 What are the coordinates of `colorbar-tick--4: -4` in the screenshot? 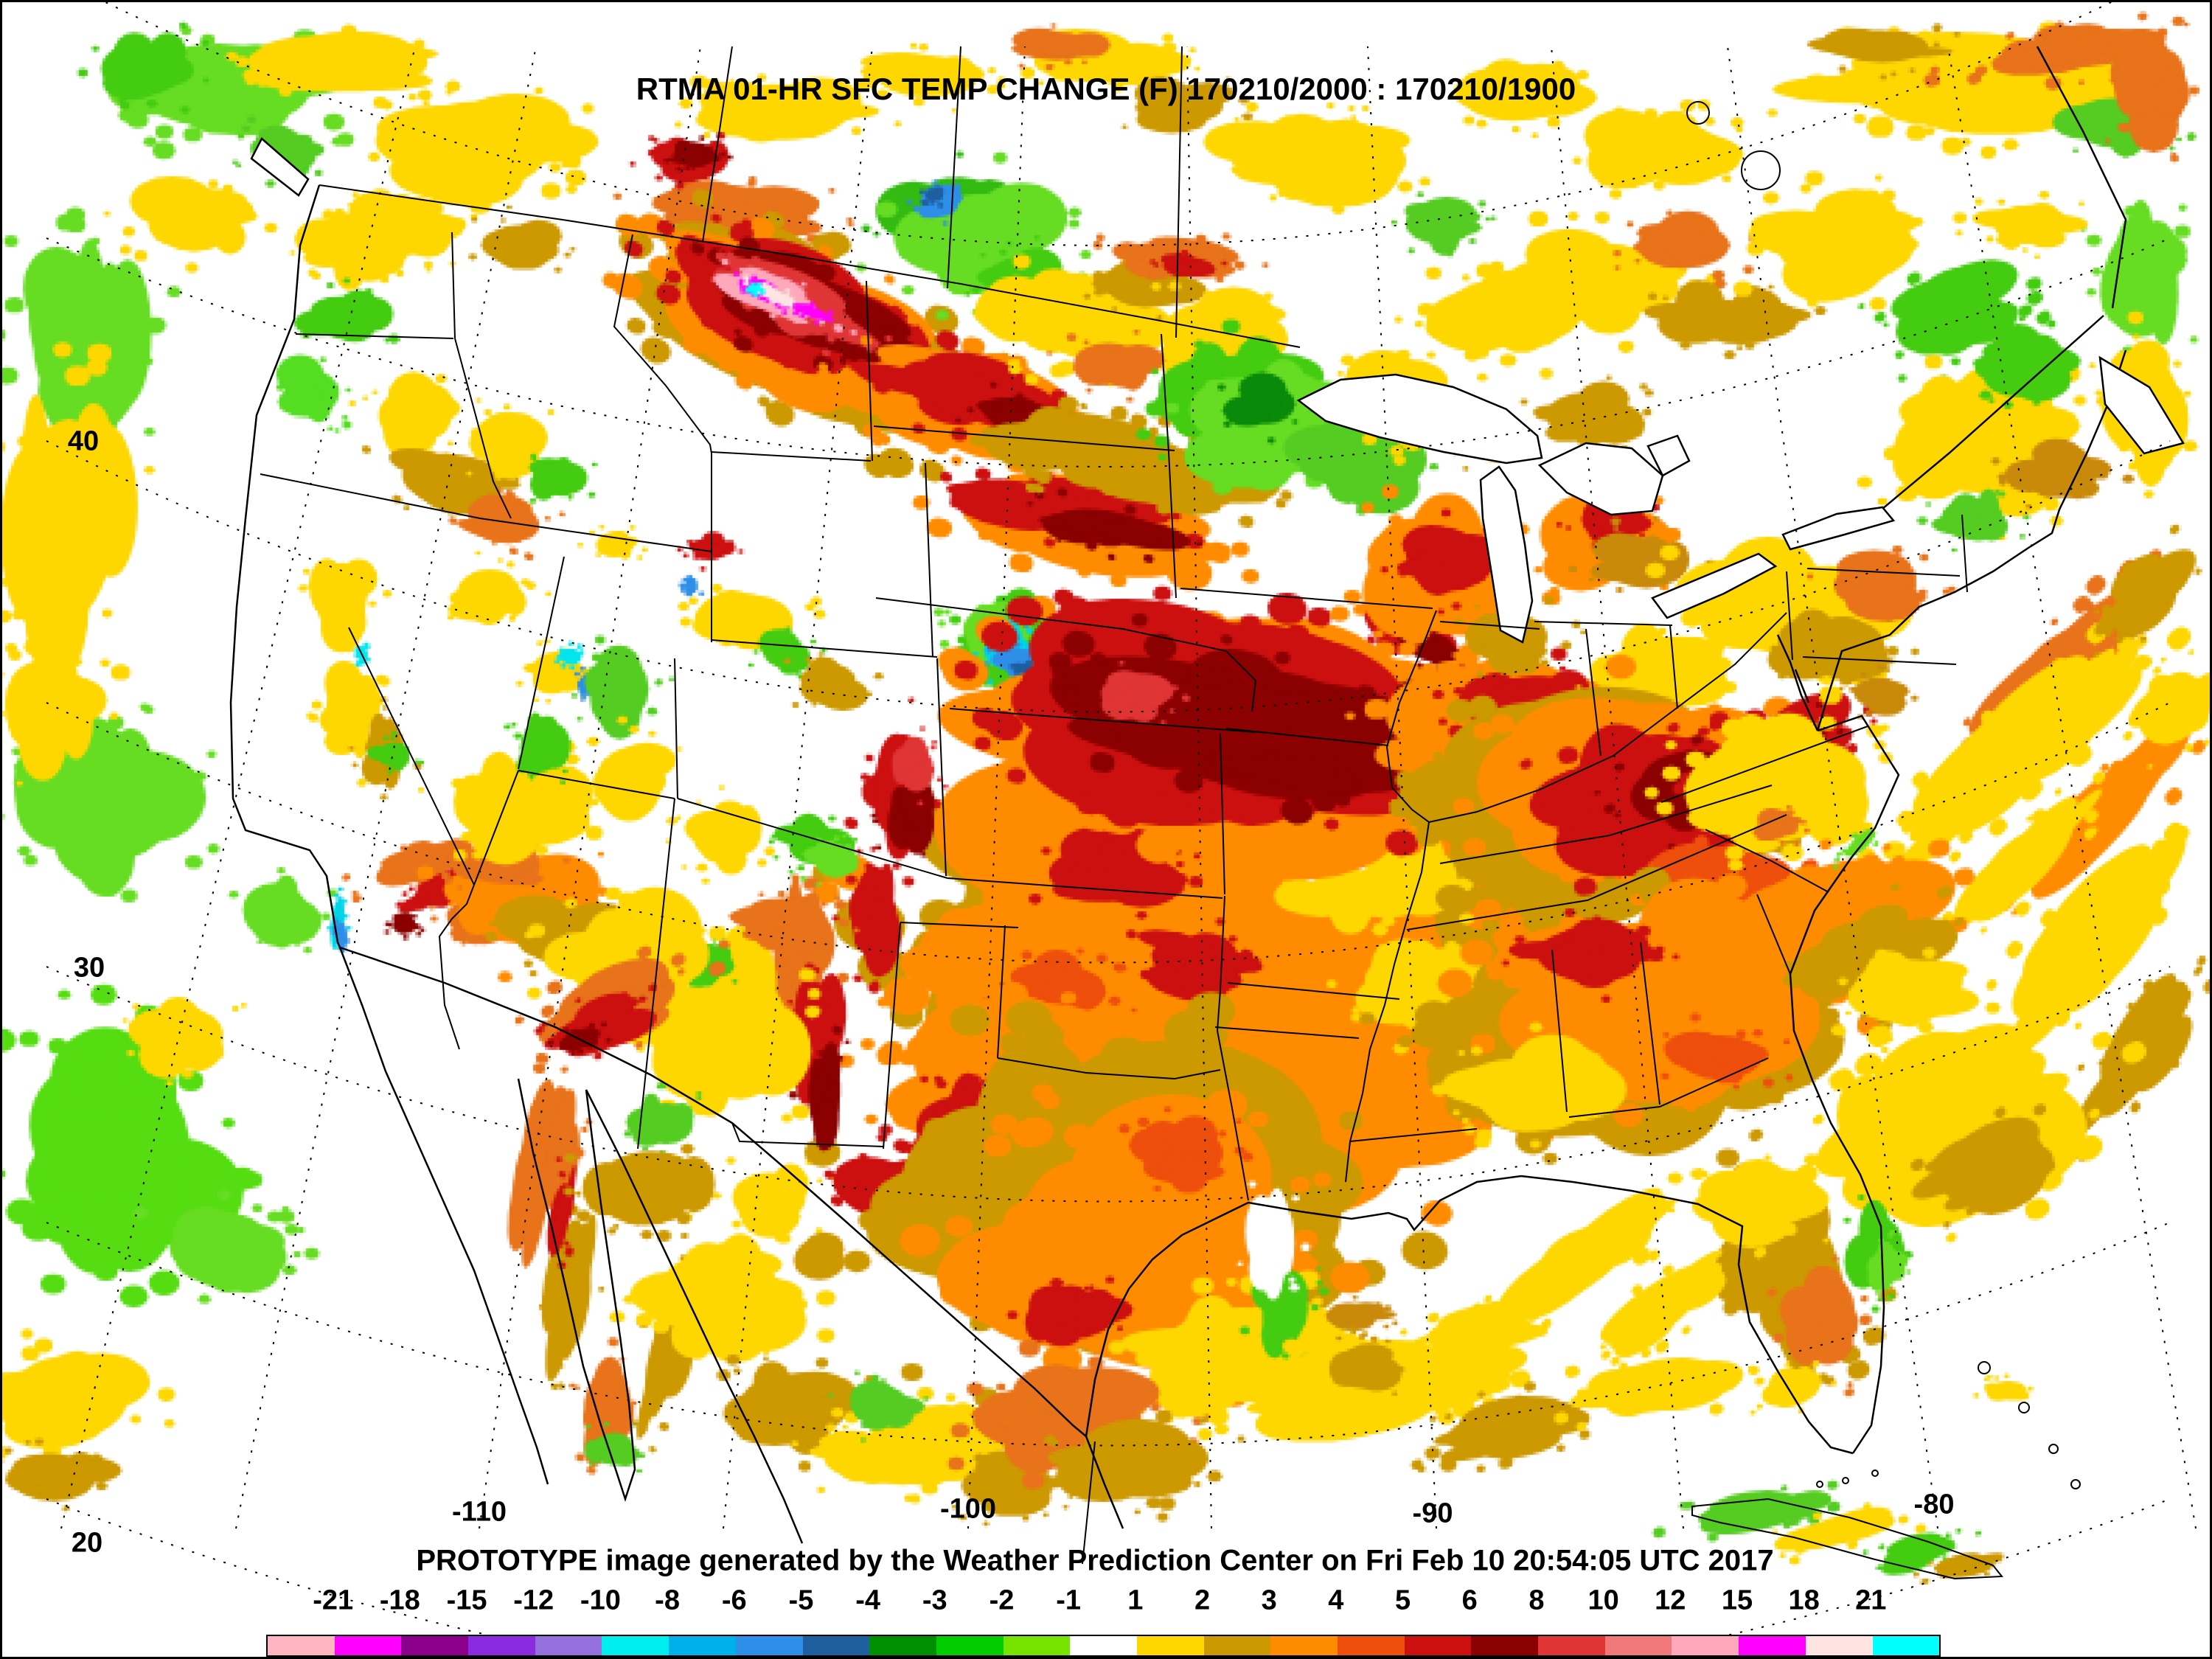 It's located at (868, 1600).